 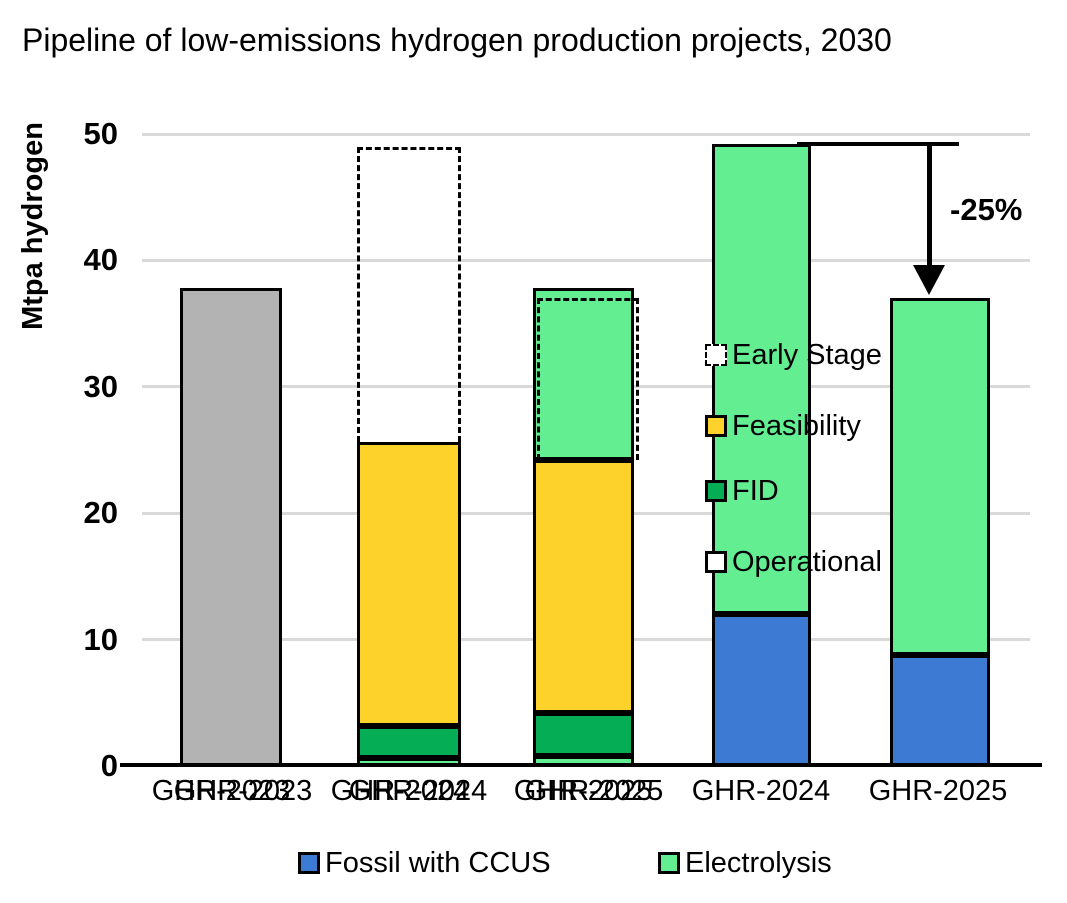 What do you see at coordinates (929, 207) in the screenshot?
I see `arrow-shaft` at bounding box center [929, 207].